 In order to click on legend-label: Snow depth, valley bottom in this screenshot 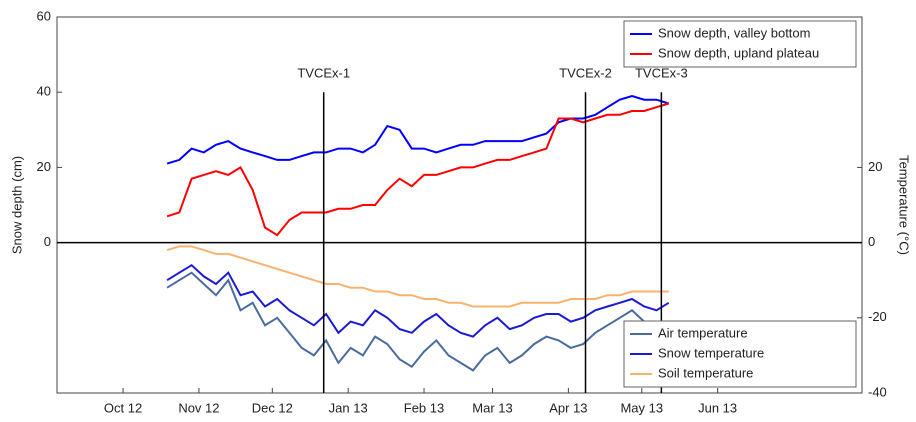, I will do `click(734, 32)`.